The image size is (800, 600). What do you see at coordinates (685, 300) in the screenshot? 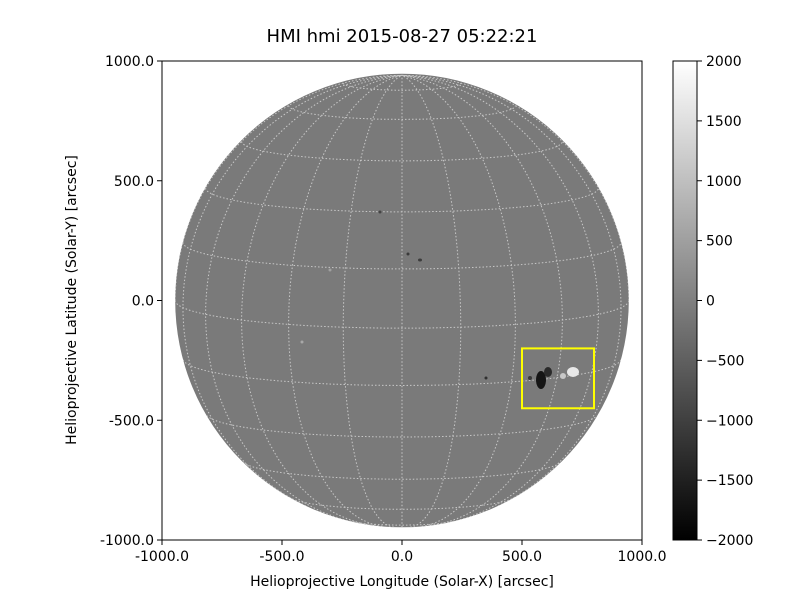
I see `colorbar-gradient` at bounding box center [685, 300].